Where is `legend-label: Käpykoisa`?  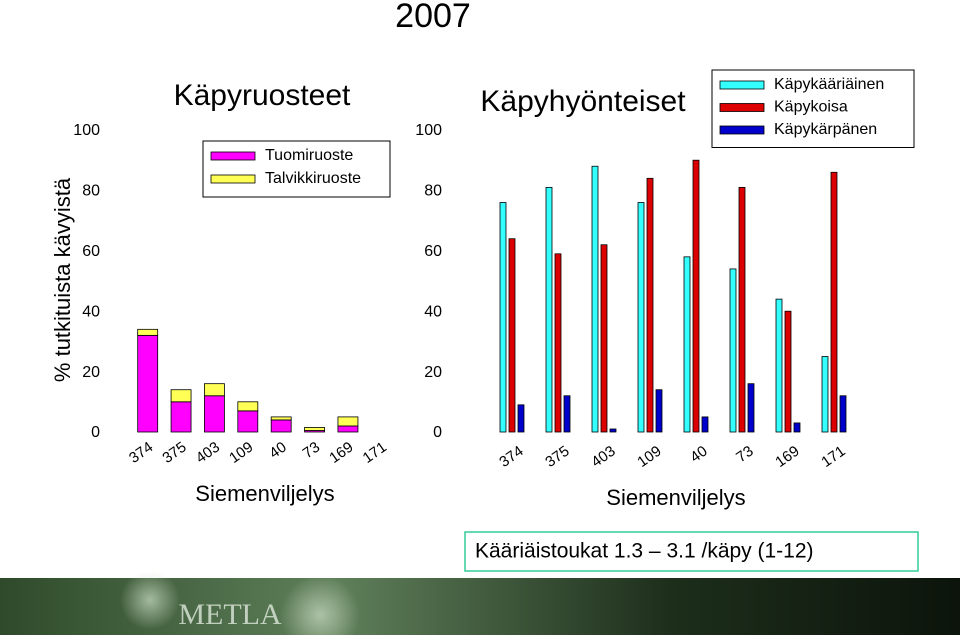
legend-label: Käpykoisa is located at coordinates (811, 107).